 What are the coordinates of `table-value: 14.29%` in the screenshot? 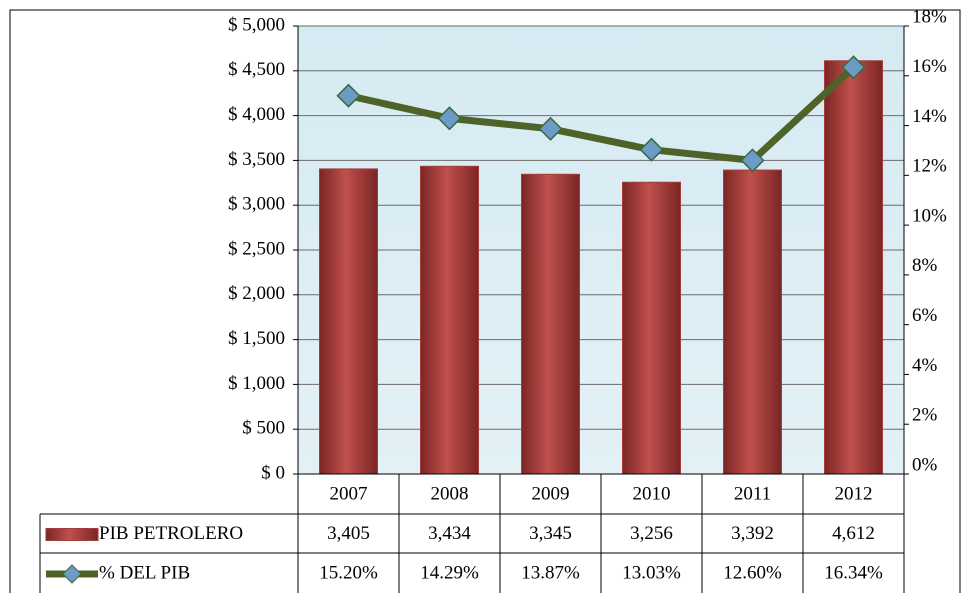 It's located at (449, 572).